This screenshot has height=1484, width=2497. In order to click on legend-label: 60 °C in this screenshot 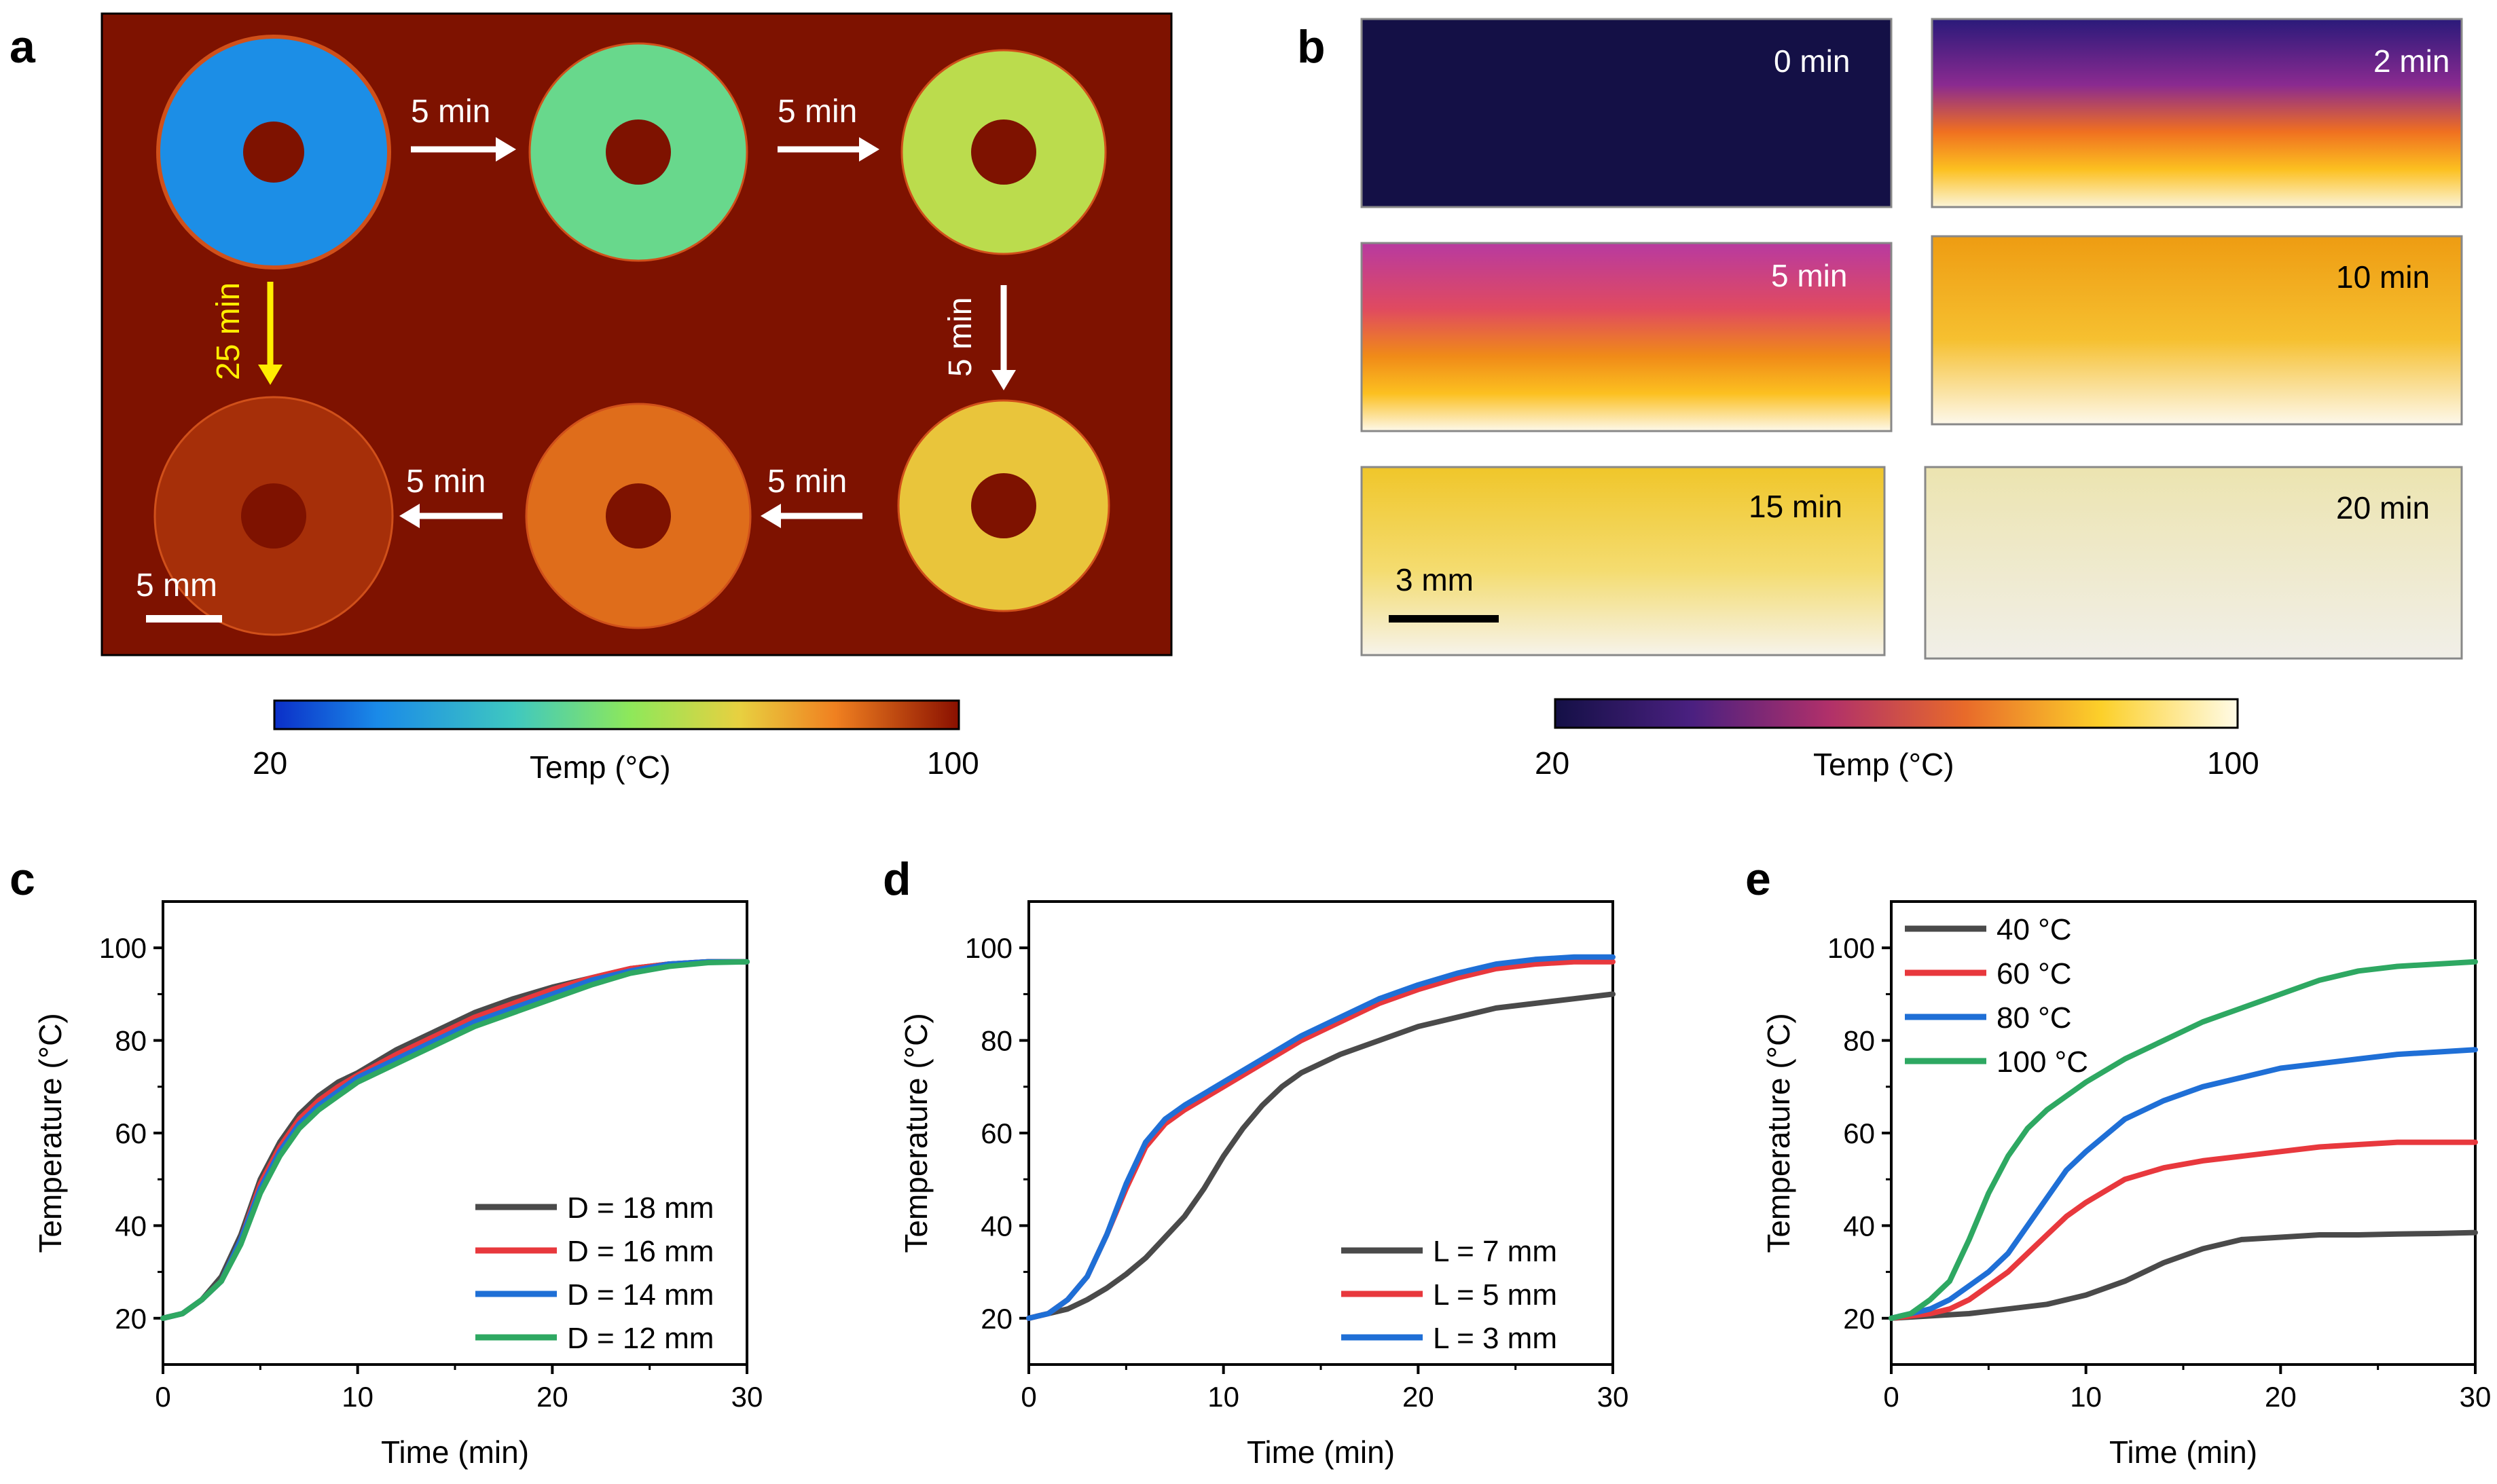, I will do `click(2035, 973)`.